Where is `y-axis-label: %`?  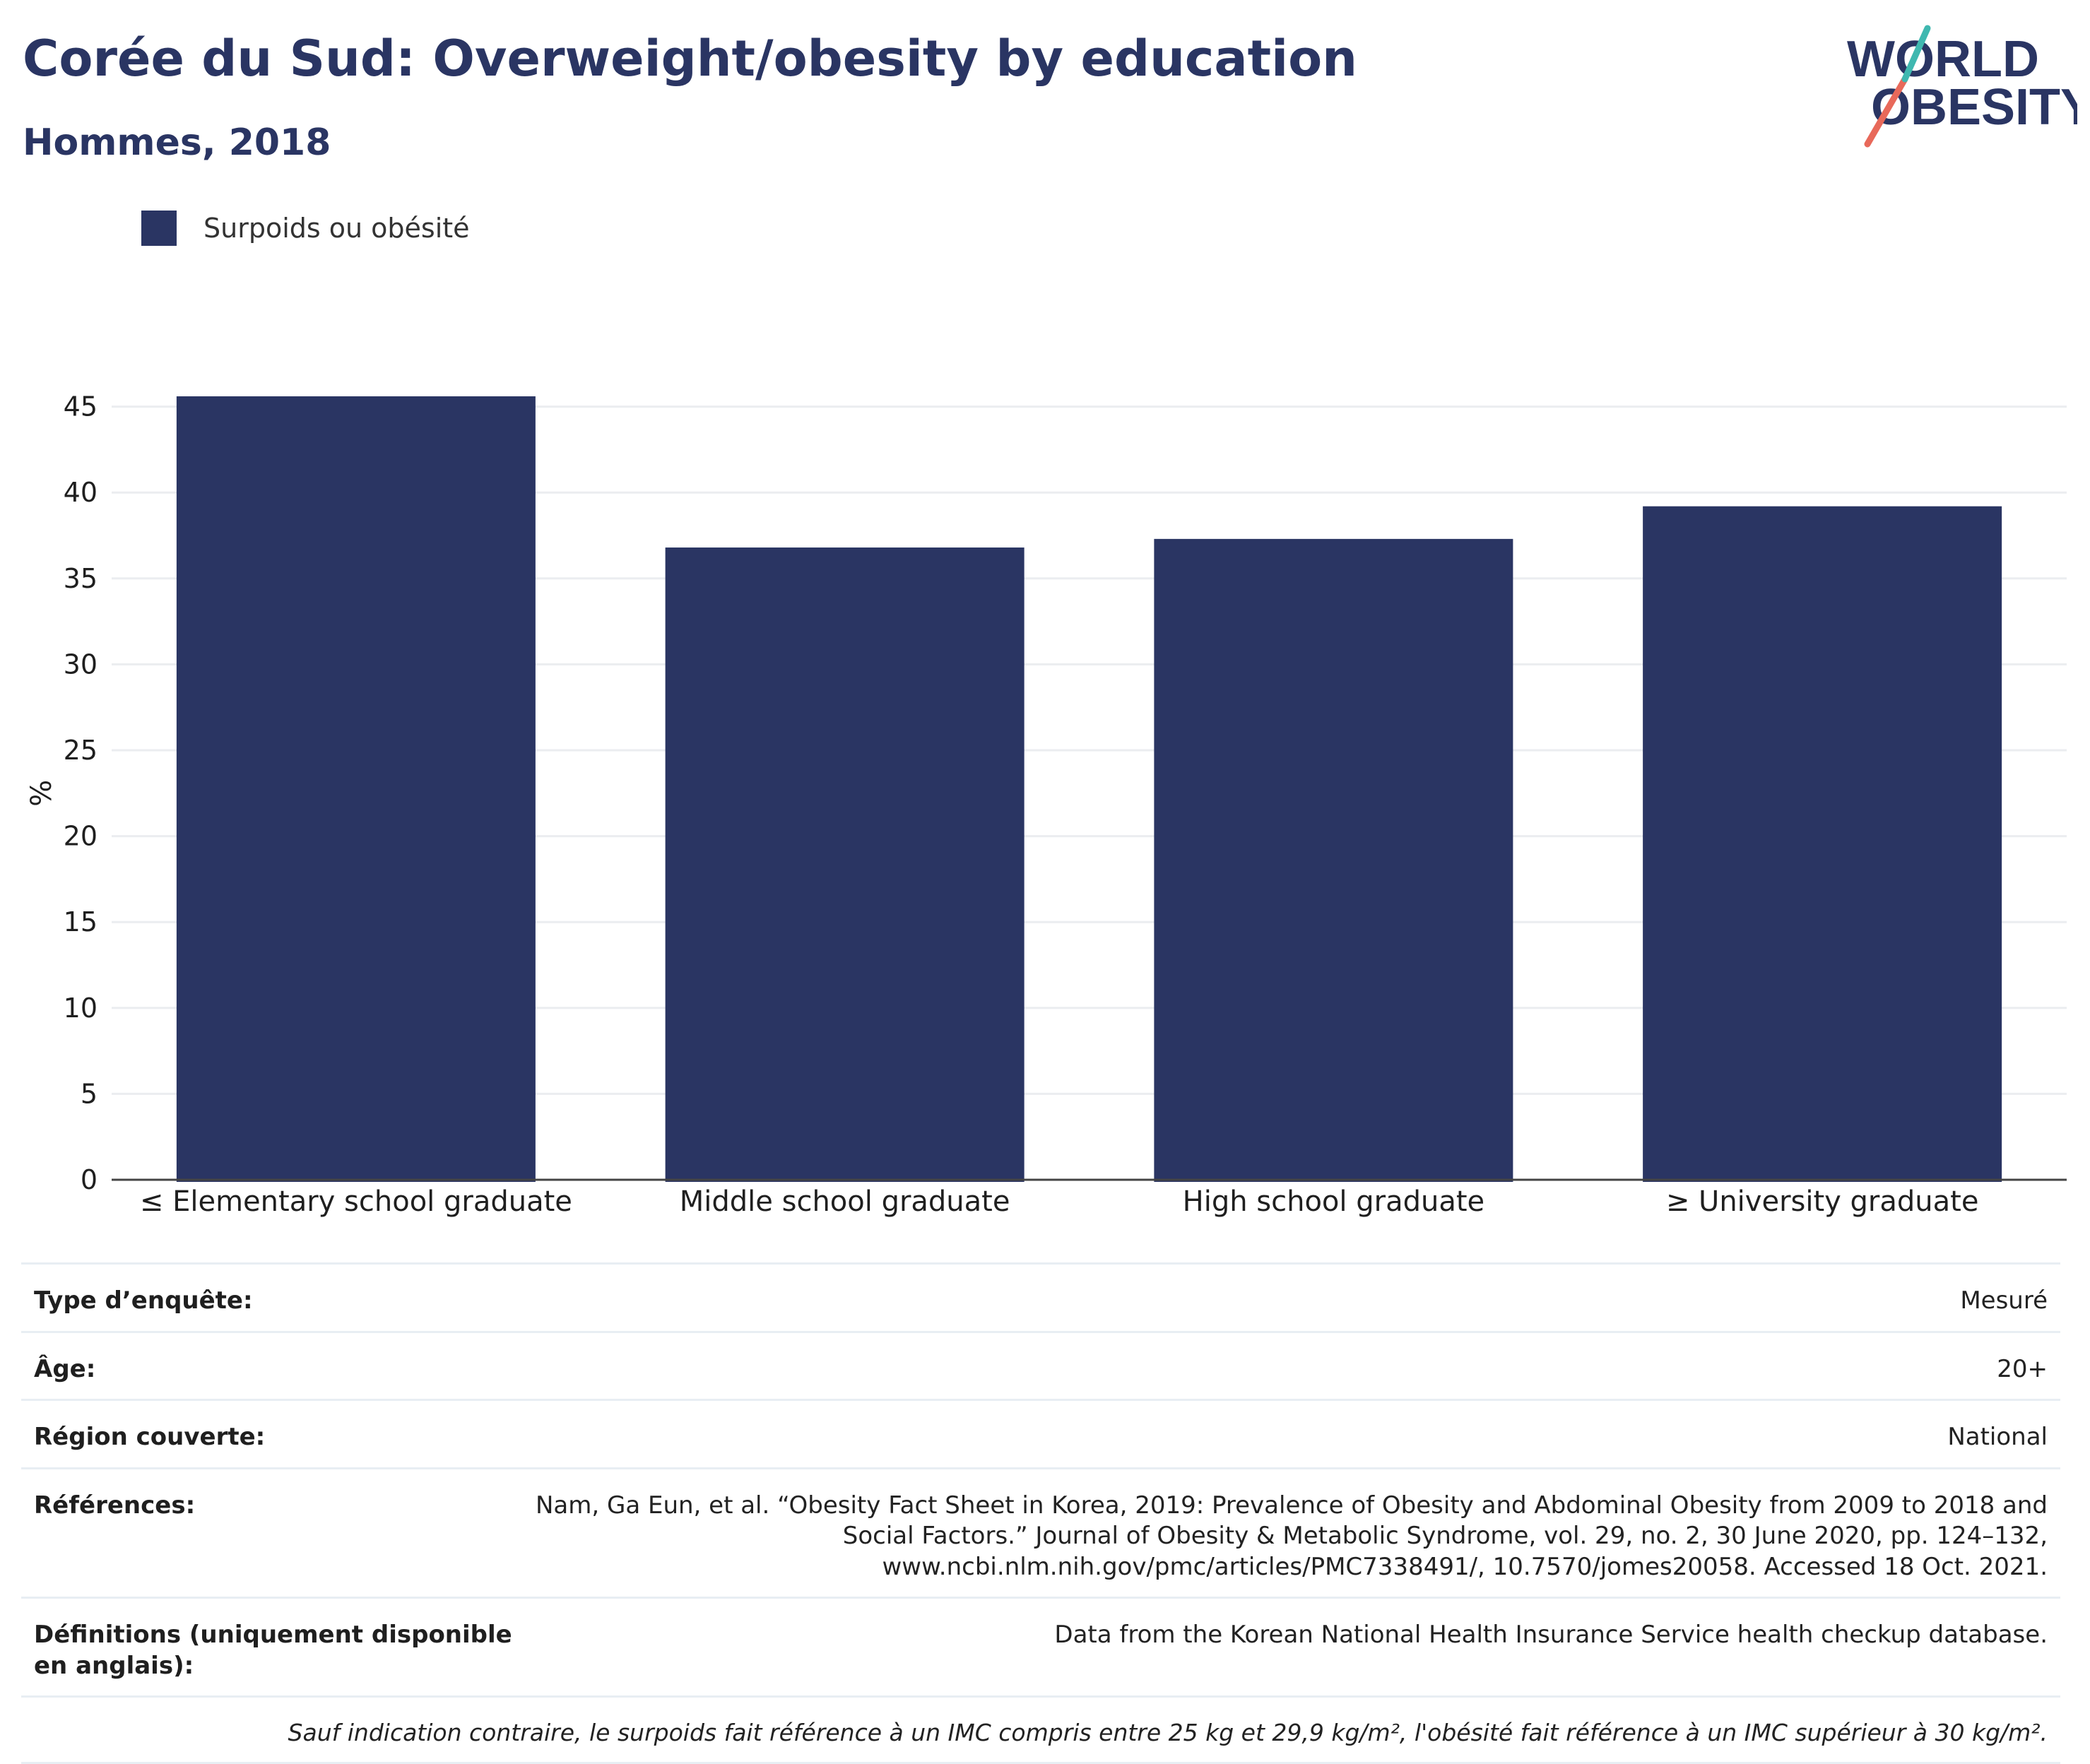 y-axis-label: % is located at coordinates (42, 793).